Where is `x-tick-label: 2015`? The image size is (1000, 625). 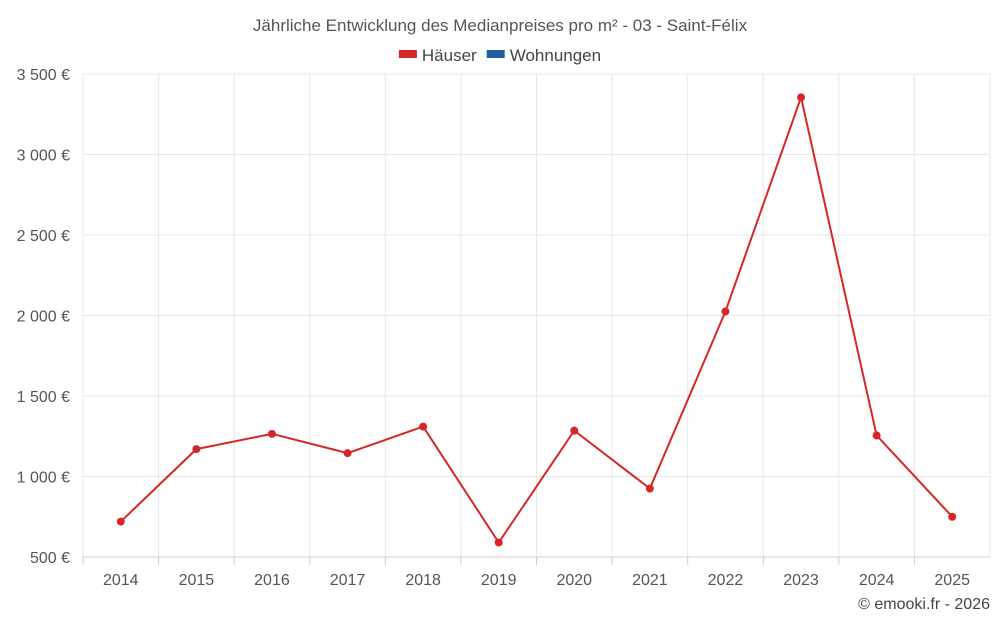
x-tick-label: 2015 is located at coordinates (197, 580).